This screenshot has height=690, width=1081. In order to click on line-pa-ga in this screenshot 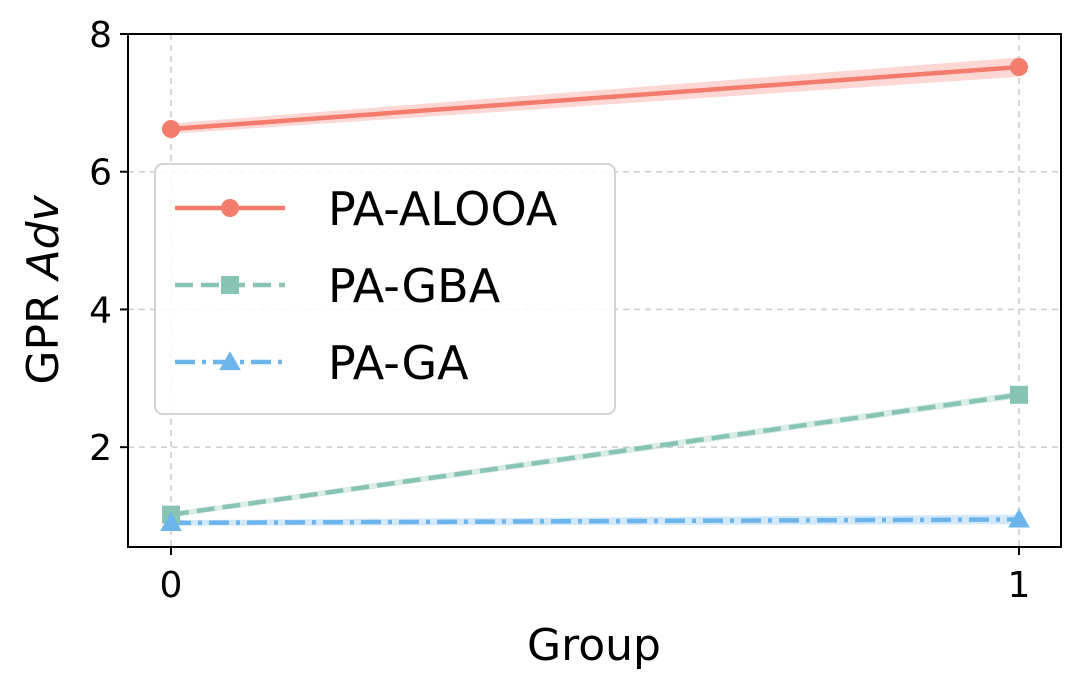, I will do `click(595, 521)`.